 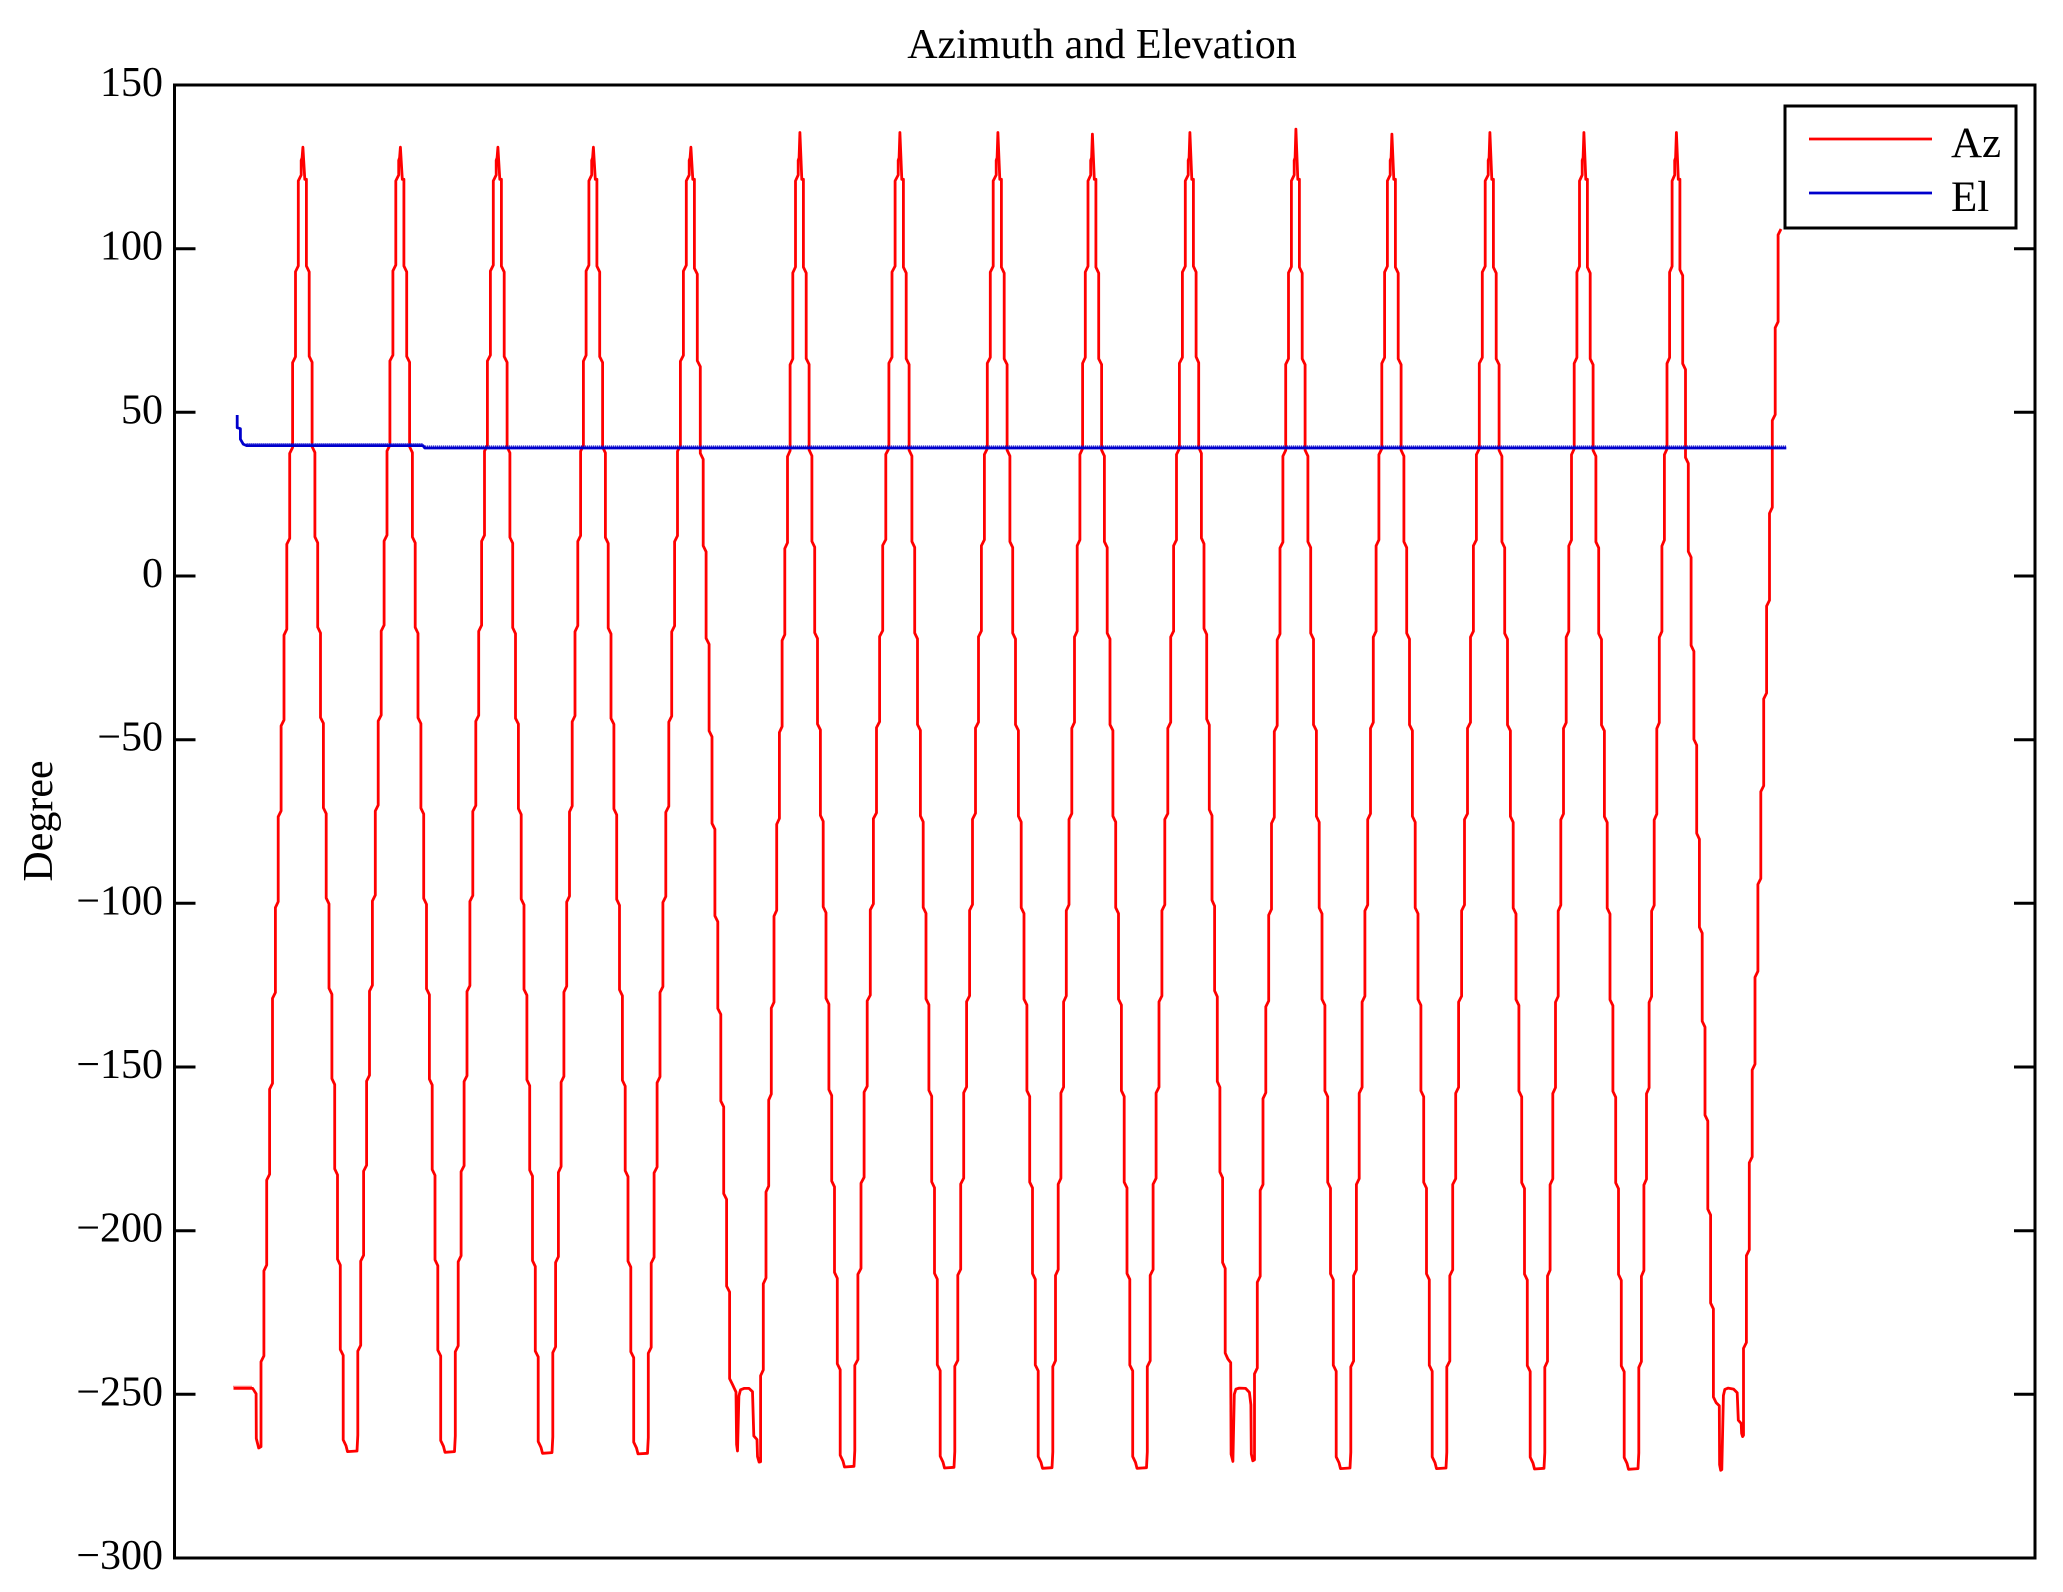 I want to click on svg-text: 150, so click(x=131, y=83).